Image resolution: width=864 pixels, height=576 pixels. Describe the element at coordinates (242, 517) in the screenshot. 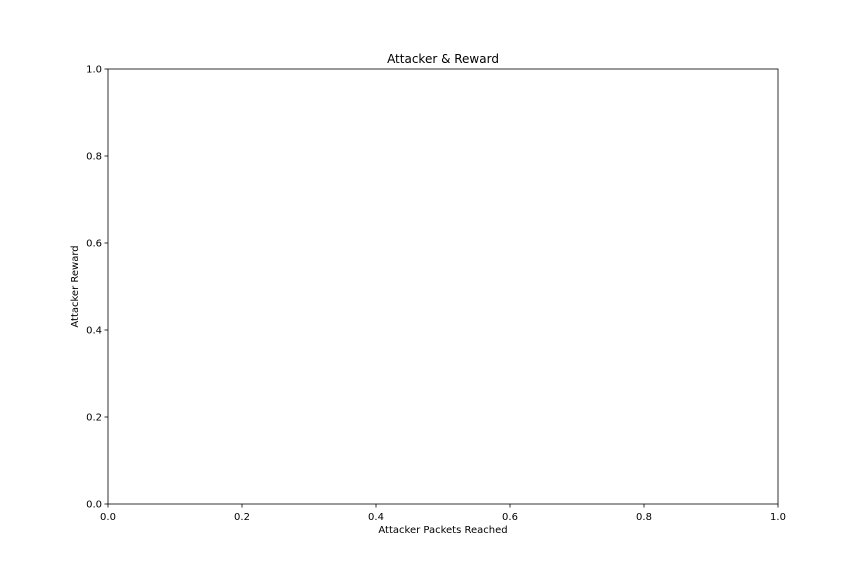

I see `x-tick-label: 0.2` at that location.